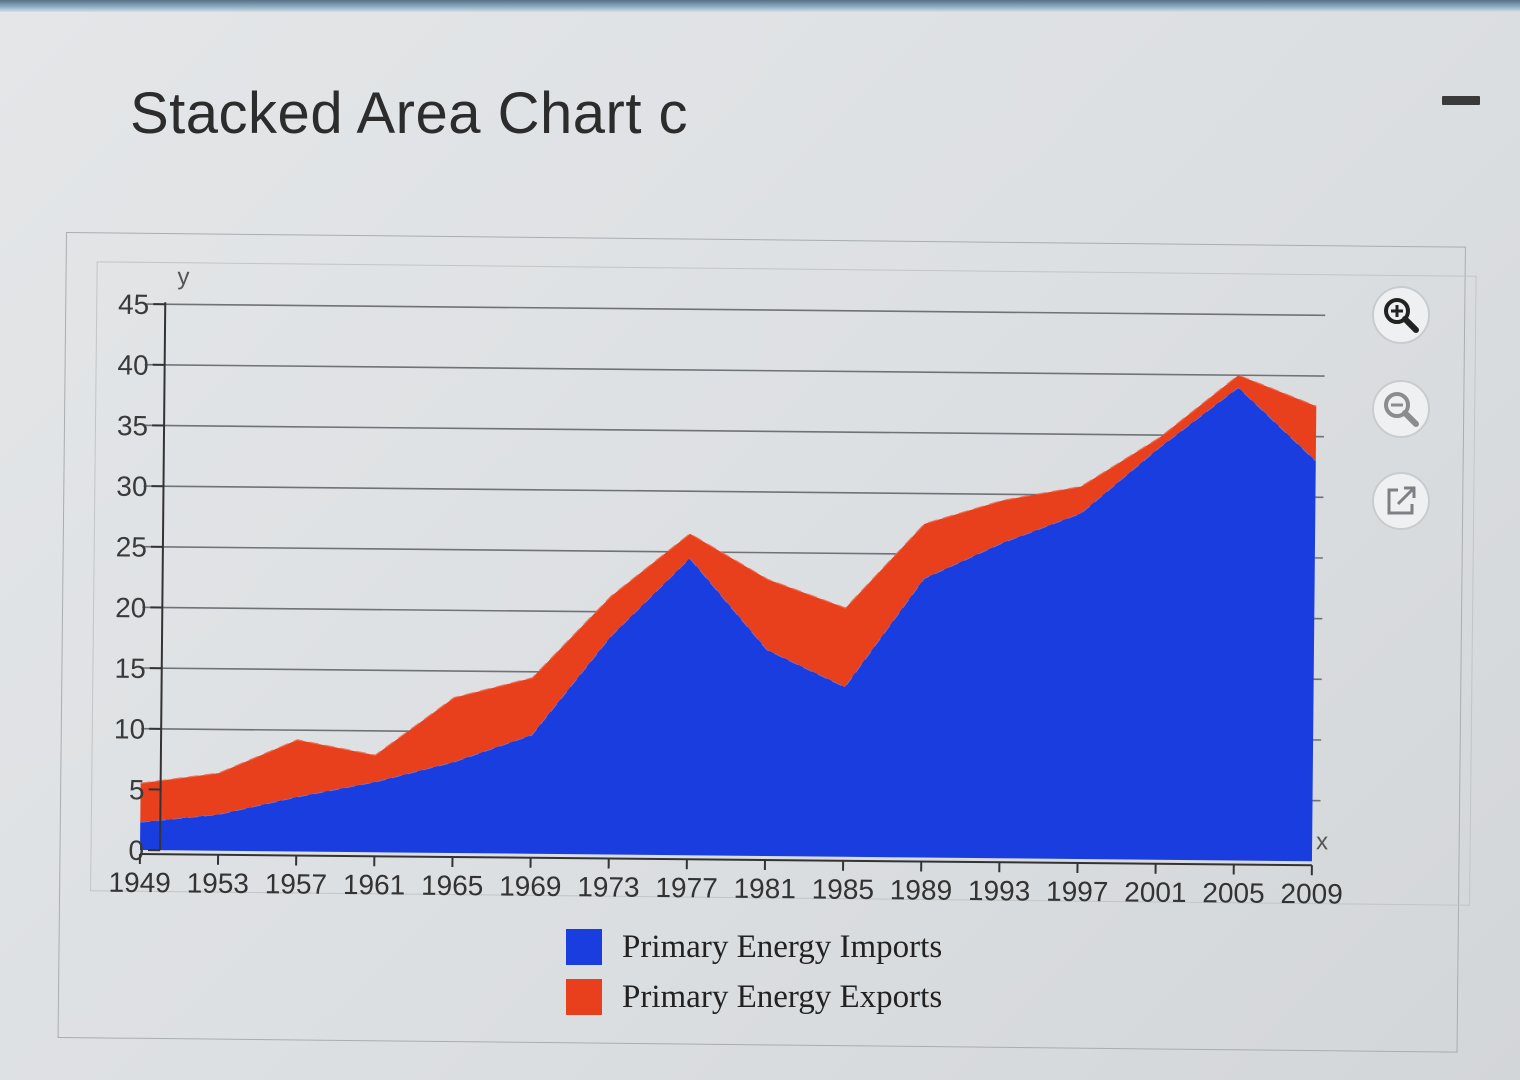 The image size is (1520, 1080). What do you see at coordinates (782, 946) in the screenshot?
I see `legend-label-imports: Primary Energy Imports` at bounding box center [782, 946].